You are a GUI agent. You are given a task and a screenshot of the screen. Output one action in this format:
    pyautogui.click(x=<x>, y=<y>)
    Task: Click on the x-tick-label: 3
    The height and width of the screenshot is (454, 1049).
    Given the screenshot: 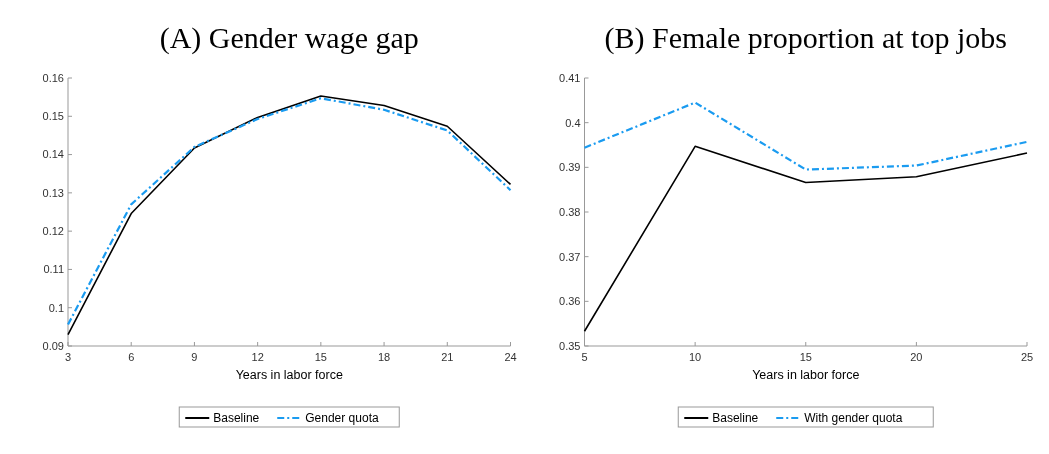 What is the action you would take?
    pyautogui.click(x=68, y=357)
    